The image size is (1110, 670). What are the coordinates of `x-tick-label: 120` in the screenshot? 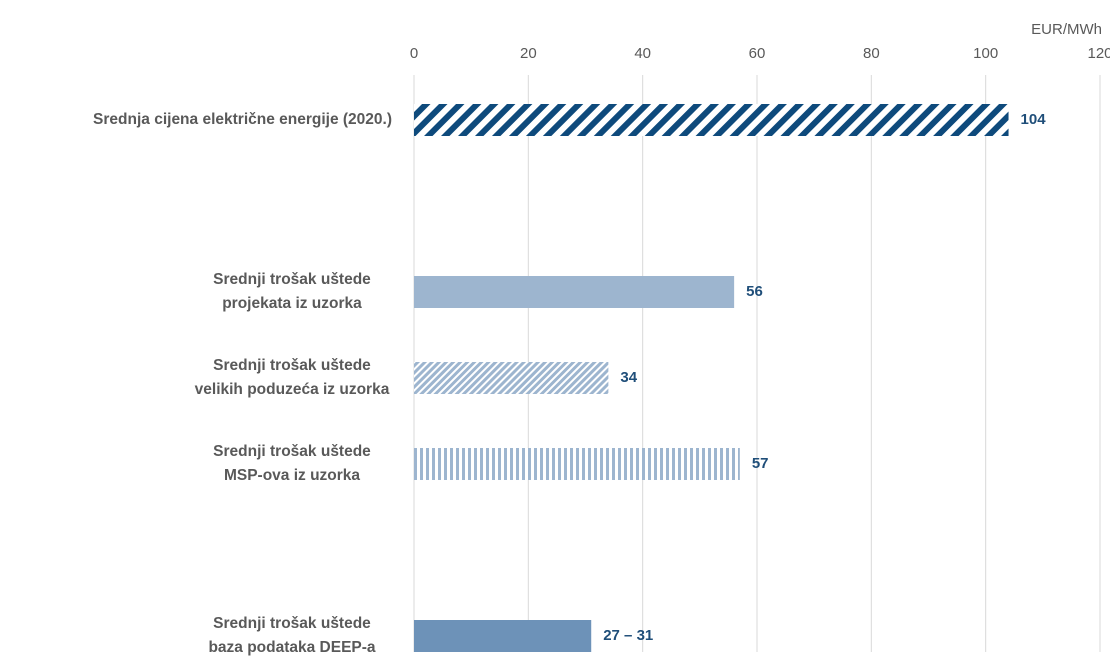 It's located at (1098, 53).